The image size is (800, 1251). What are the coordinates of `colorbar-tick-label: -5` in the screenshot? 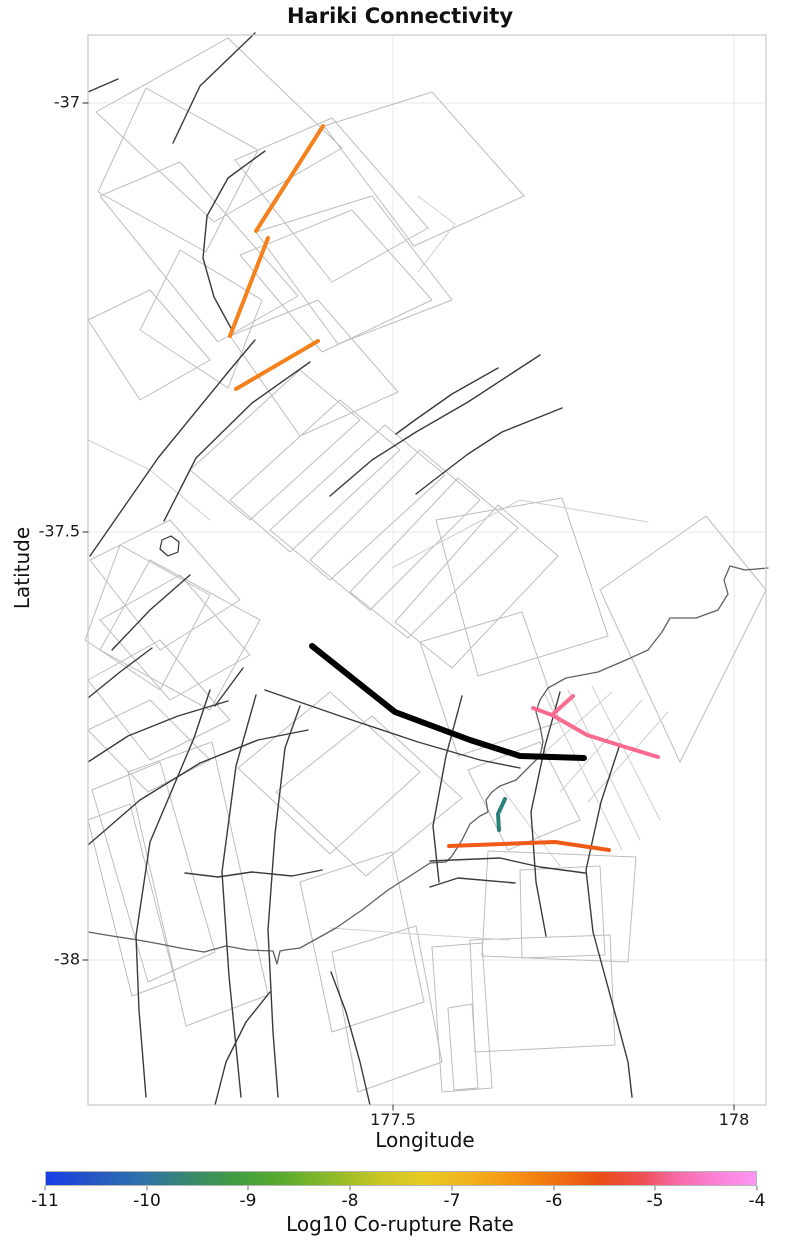 It's located at (655, 1201).